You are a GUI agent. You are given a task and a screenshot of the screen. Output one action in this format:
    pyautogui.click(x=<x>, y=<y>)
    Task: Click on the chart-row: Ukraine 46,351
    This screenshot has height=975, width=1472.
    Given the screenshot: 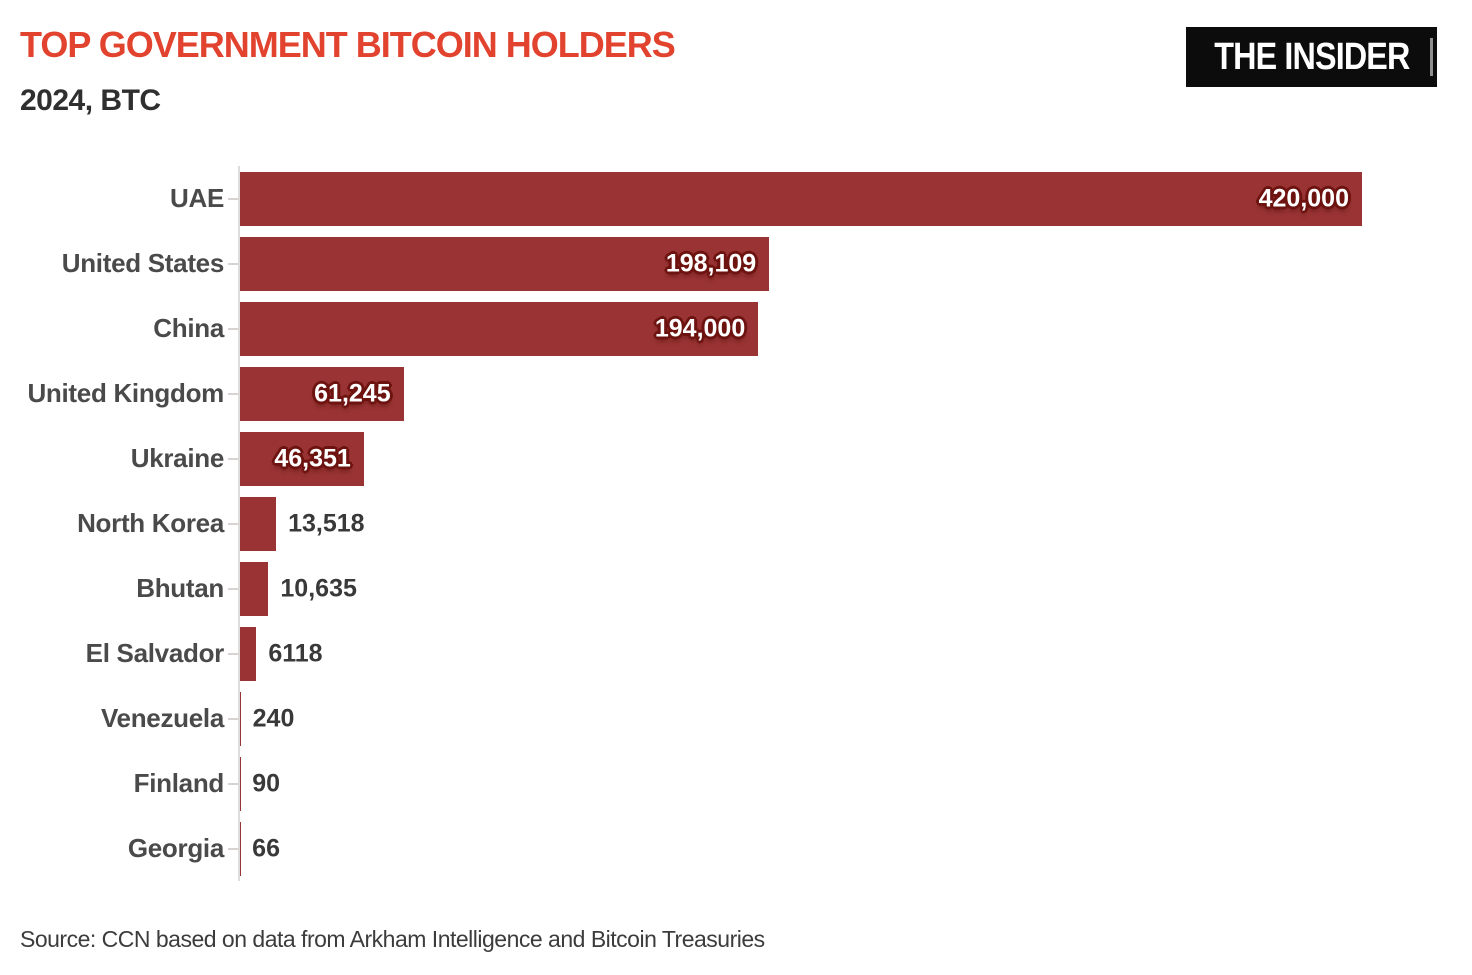 What is the action you would take?
    pyautogui.click(x=736, y=458)
    